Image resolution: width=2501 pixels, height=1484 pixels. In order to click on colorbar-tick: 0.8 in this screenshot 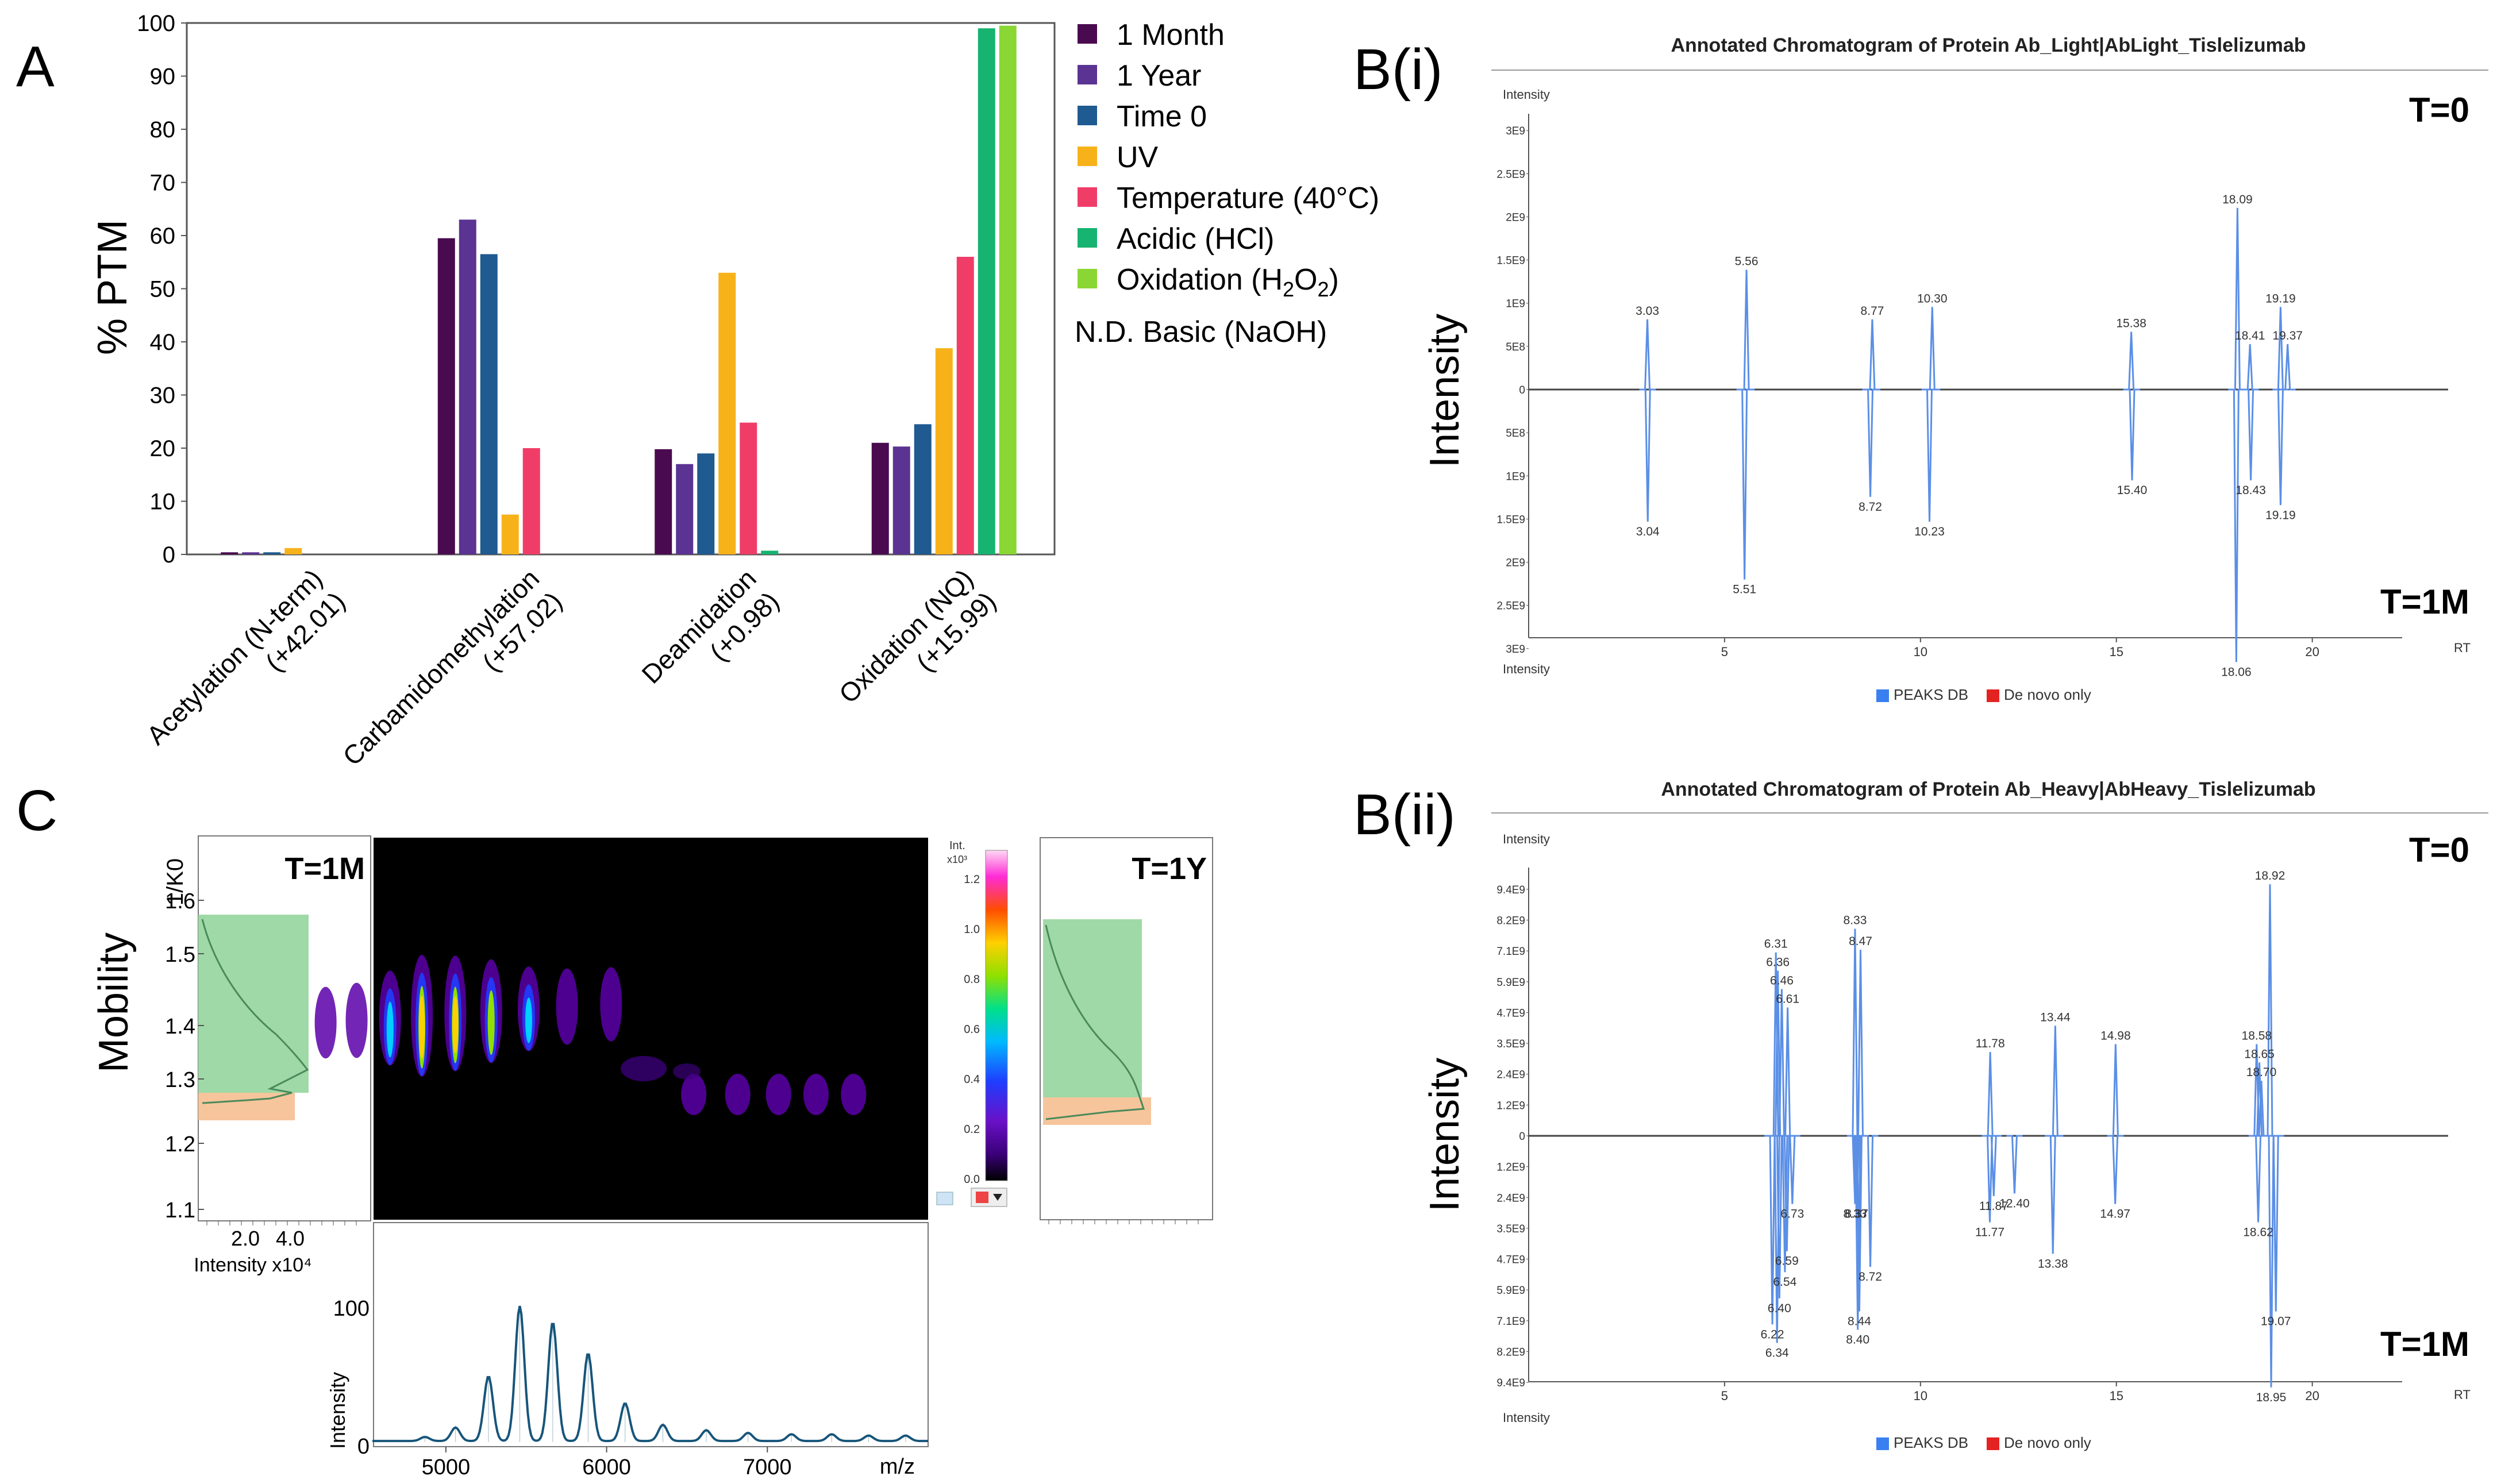, I will do `click(972, 979)`.